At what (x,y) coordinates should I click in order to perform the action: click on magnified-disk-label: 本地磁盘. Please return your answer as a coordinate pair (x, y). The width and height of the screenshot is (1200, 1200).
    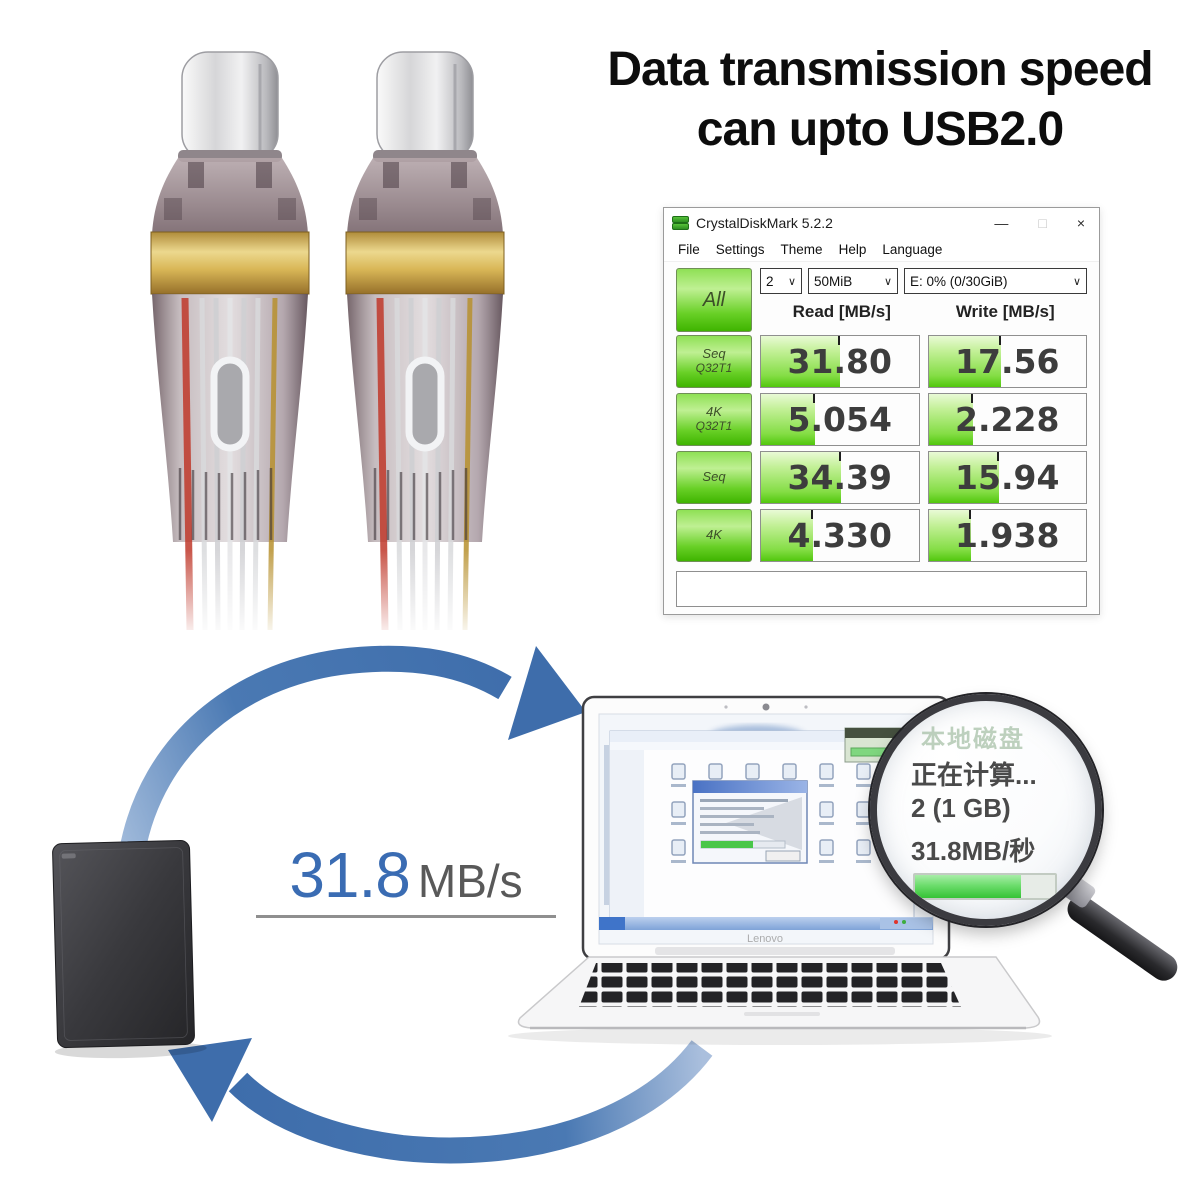
    Looking at the image, I should click on (973, 739).